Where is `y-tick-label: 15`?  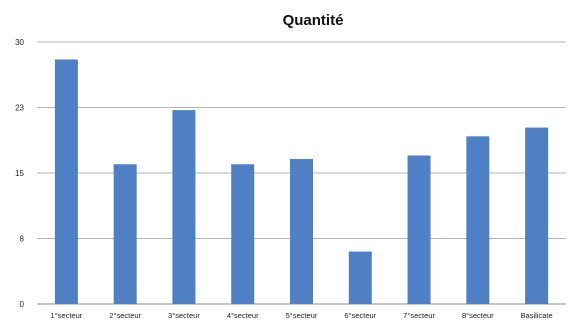 y-tick-label: 15 is located at coordinates (19, 173).